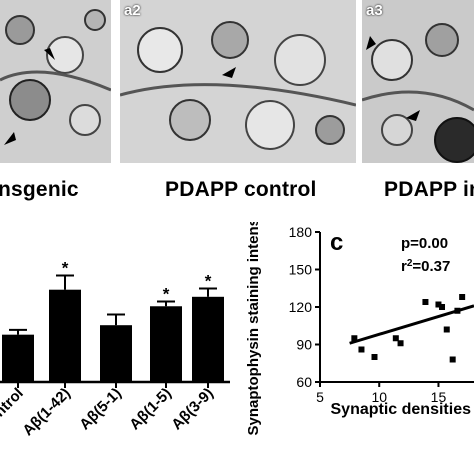 This screenshot has width=474, height=474. What do you see at coordinates (320, 397) in the screenshot?
I see `x-tick-label: 5` at bounding box center [320, 397].